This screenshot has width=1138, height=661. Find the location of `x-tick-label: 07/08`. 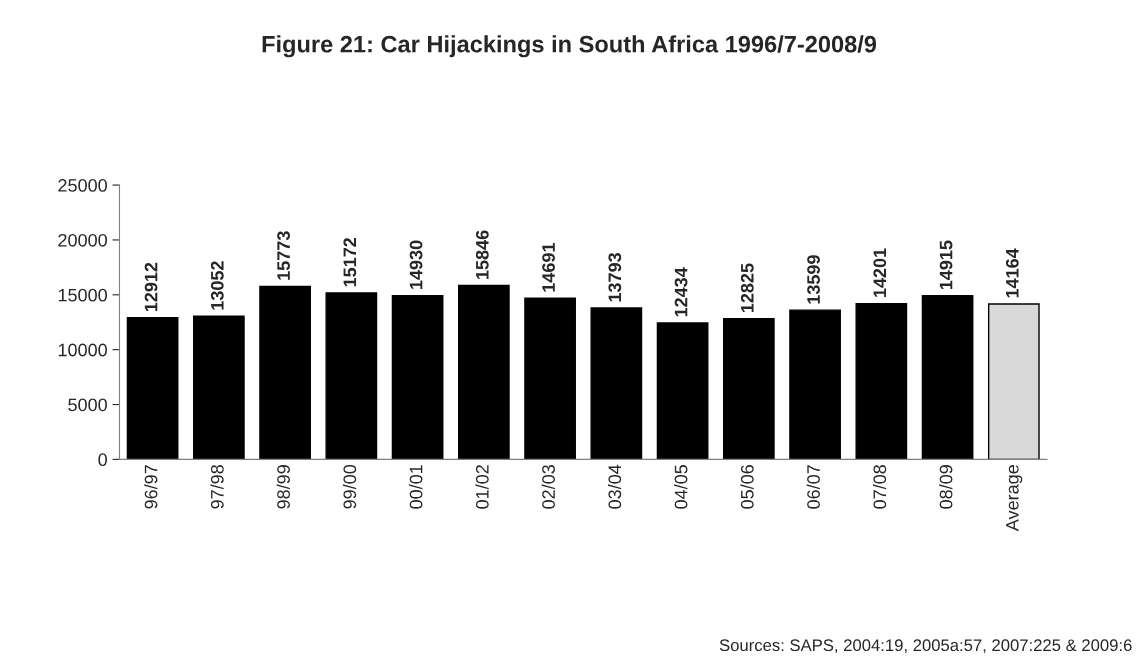

x-tick-label: 07/08 is located at coordinates (879, 487).